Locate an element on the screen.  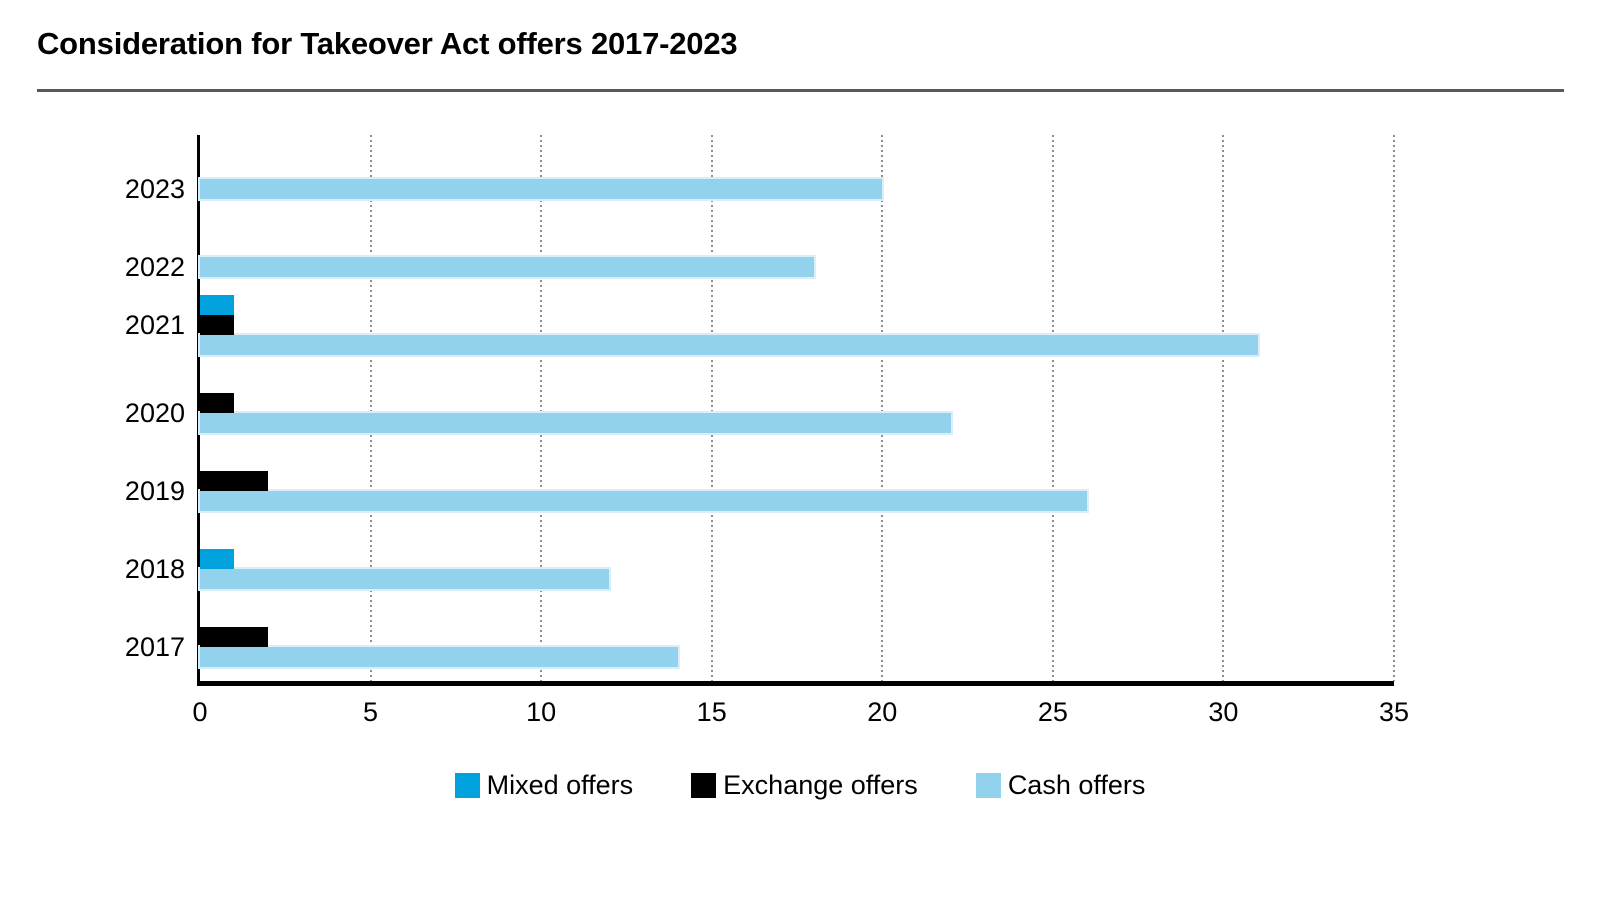
bar-exchange-offers-2017 is located at coordinates (234, 637).